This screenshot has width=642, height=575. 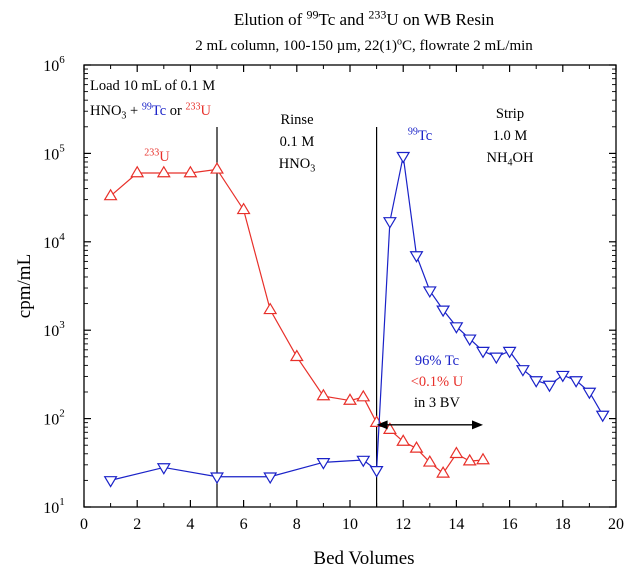 What do you see at coordinates (437, 403) in the screenshot?
I see `svg-text: in 3 BV` at bounding box center [437, 403].